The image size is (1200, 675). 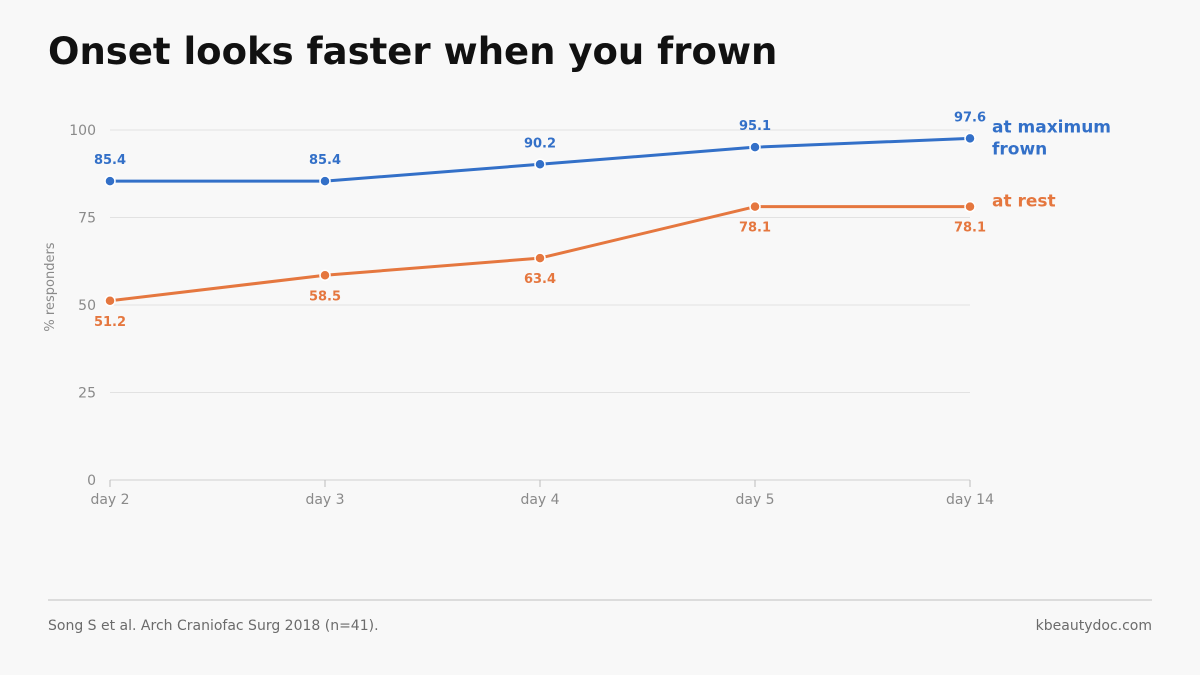 I want to click on y-tick-label: 25, so click(x=87, y=394).